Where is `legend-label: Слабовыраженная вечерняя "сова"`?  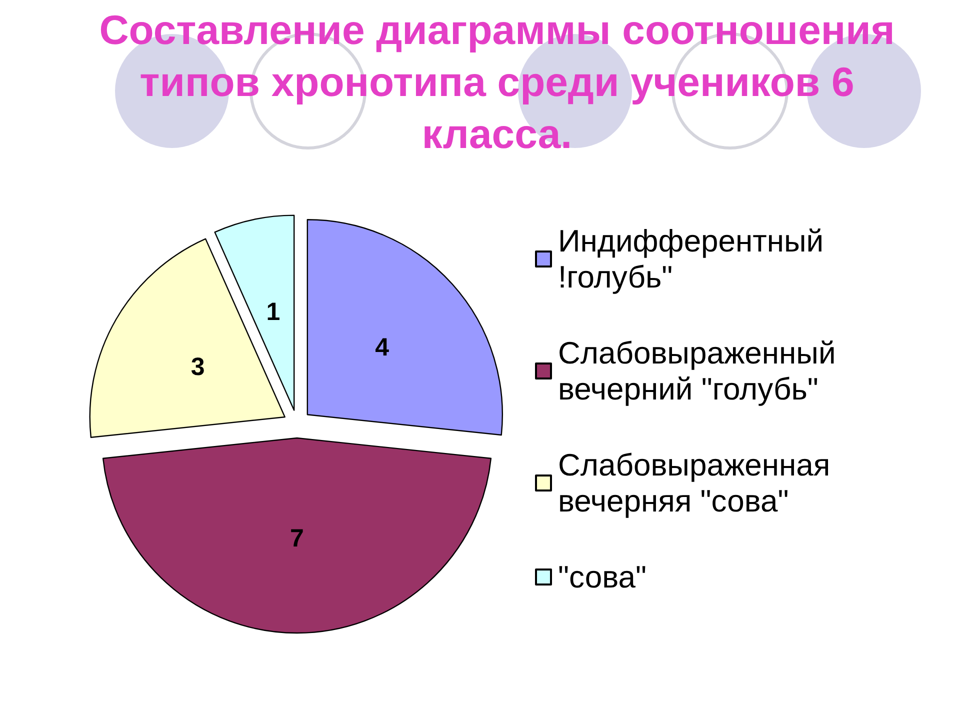
legend-label: Слабовыраженная вечерняя "сова" is located at coordinates (694, 483).